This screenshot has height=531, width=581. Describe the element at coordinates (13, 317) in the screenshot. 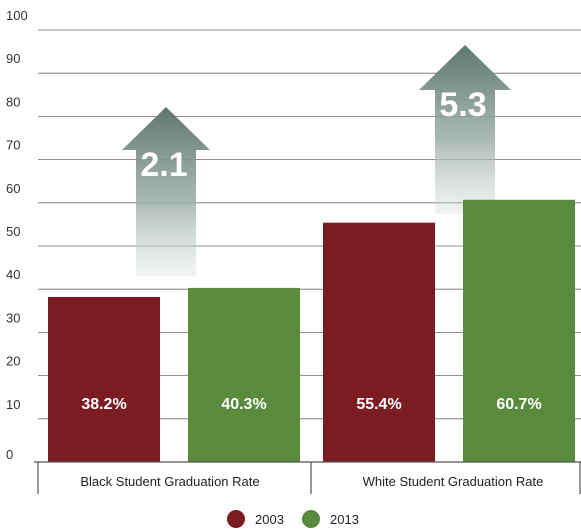

I see `y-tick-label: 30` at that location.